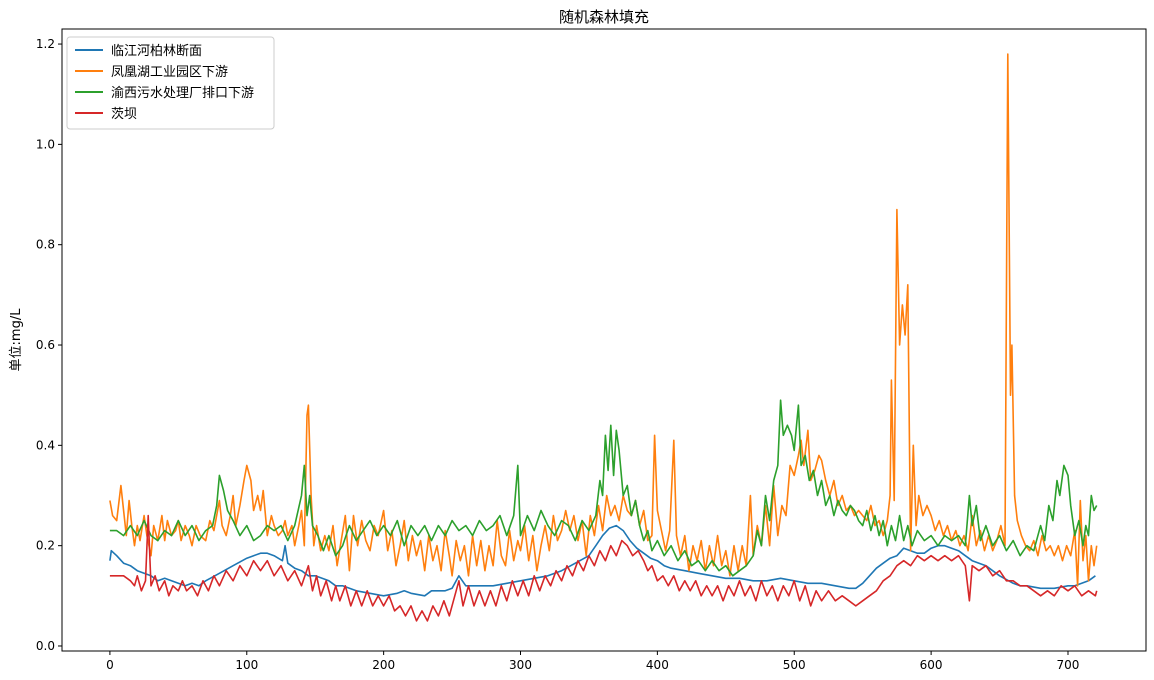  I want to click on y-tick-label: 1.0, so click(45, 144).